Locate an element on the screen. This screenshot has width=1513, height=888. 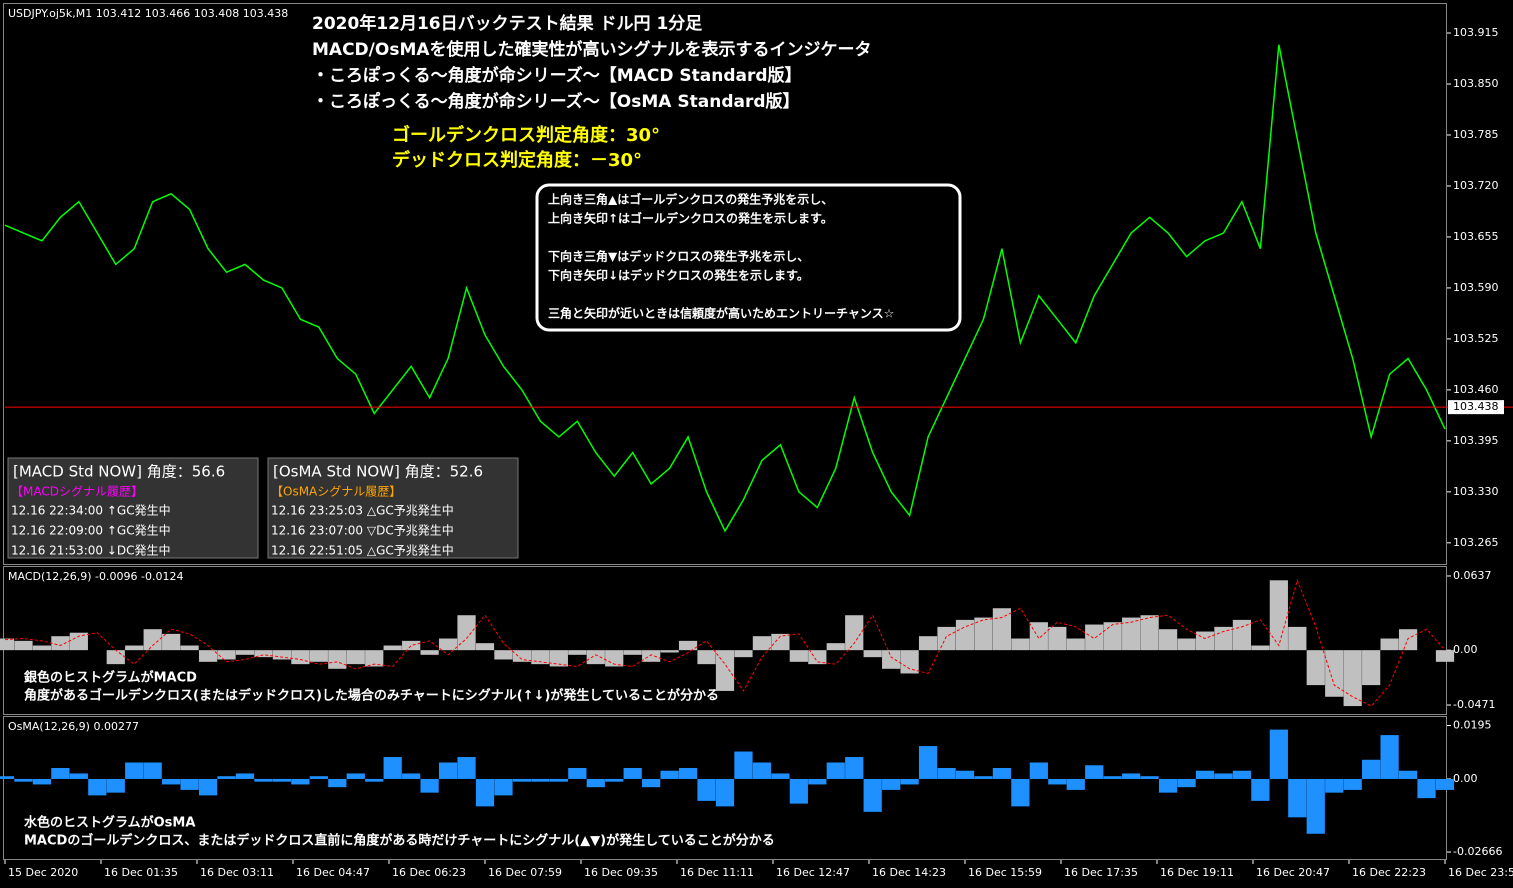
x-tick-label: 16 Dec 06:23 is located at coordinates (429, 872).